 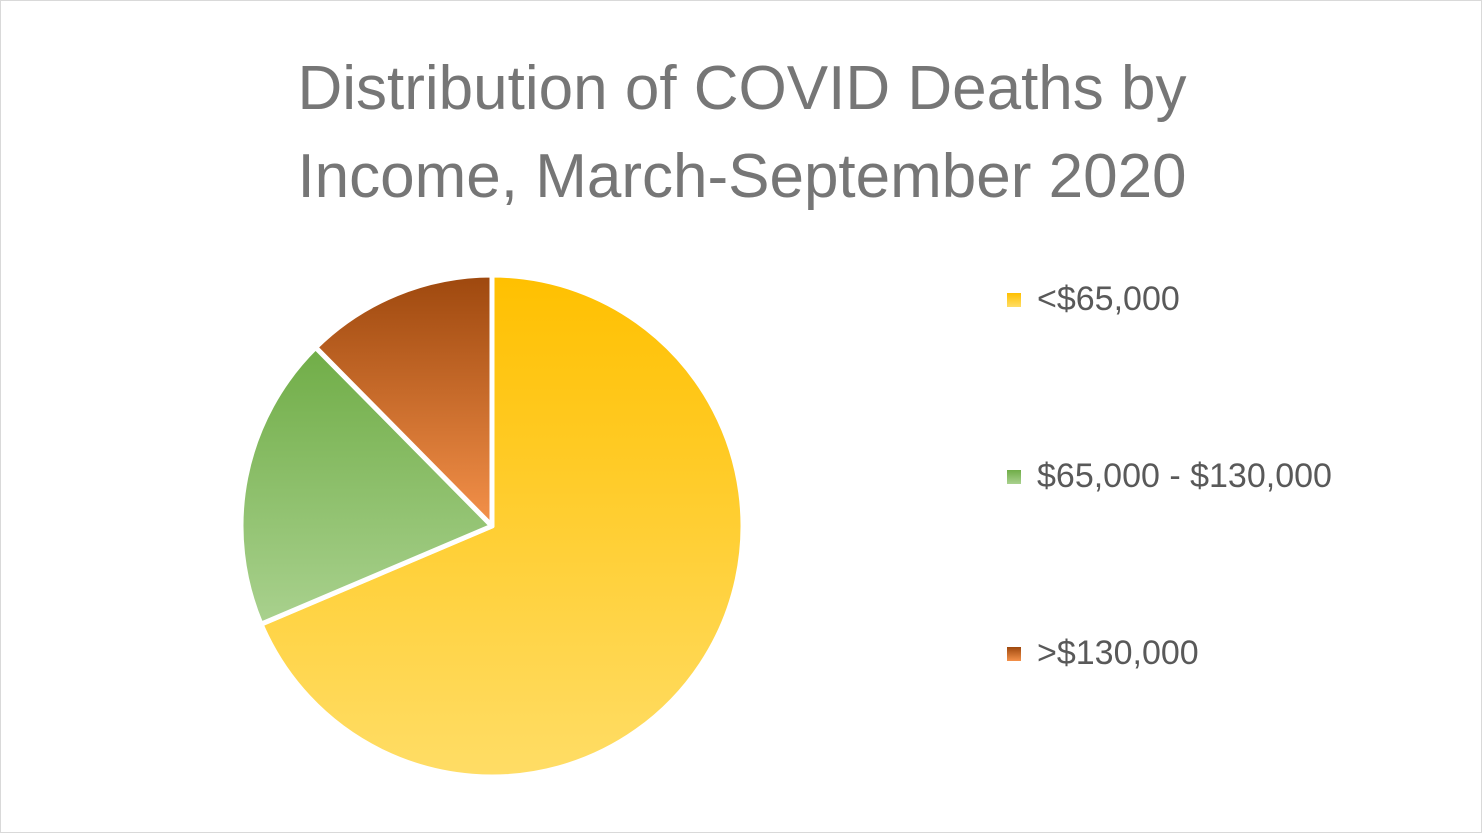 What do you see at coordinates (1108, 299) in the screenshot?
I see `legend-label-under-65000: <$65,000` at bounding box center [1108, 299].